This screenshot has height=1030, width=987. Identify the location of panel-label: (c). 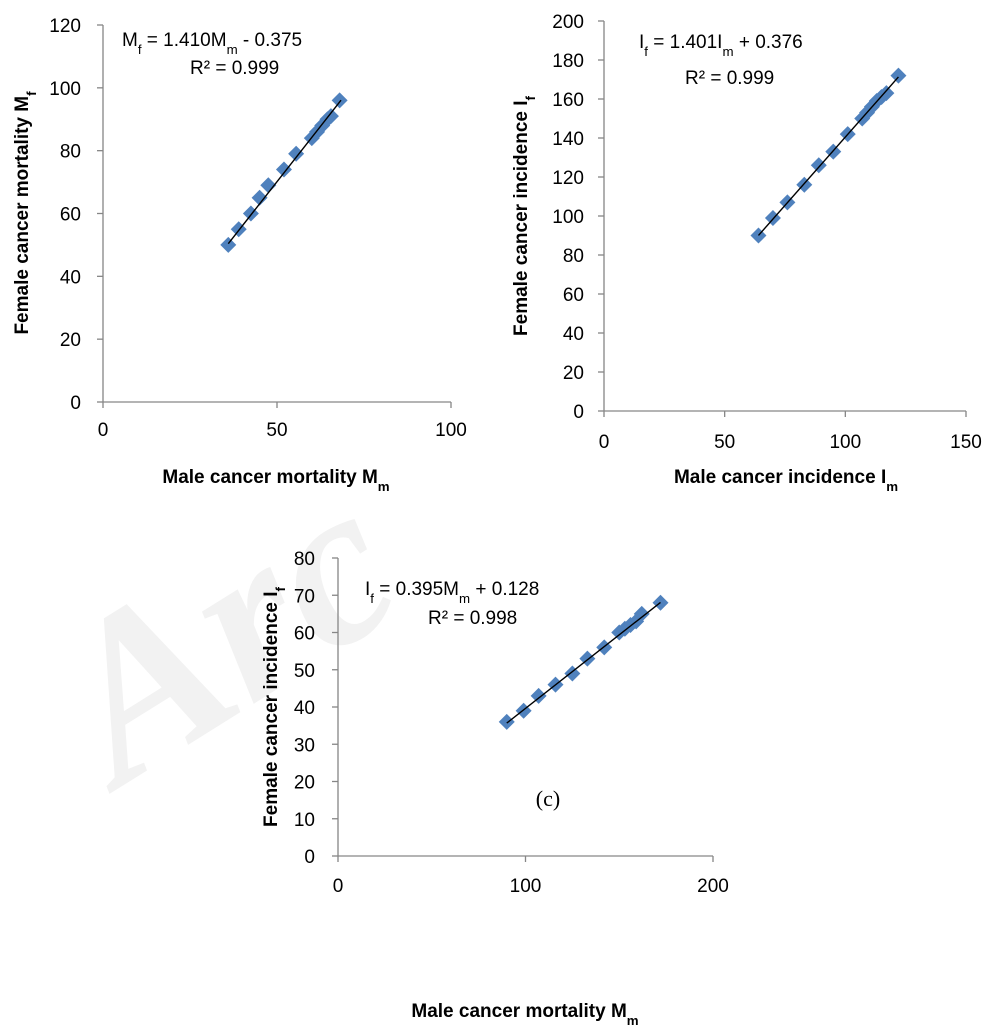
(548, 798).